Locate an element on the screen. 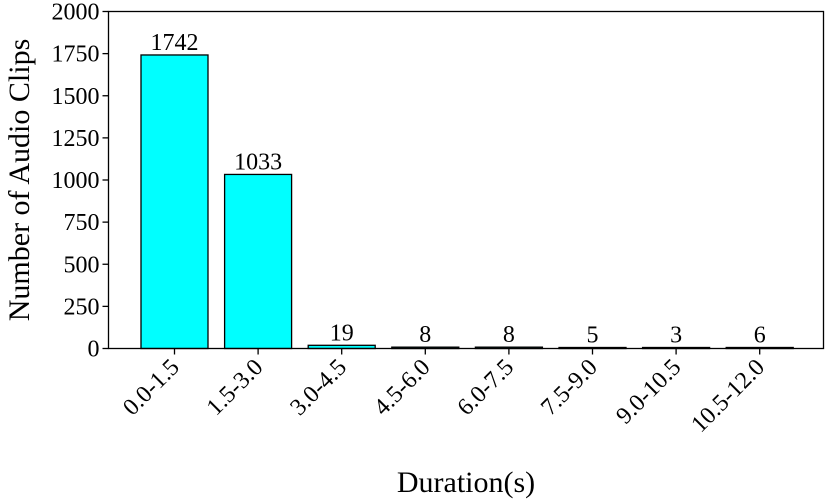 The height and width of the screenshot is (499, 827). bar-value-label: 19 is located at coordinates (342, 333).